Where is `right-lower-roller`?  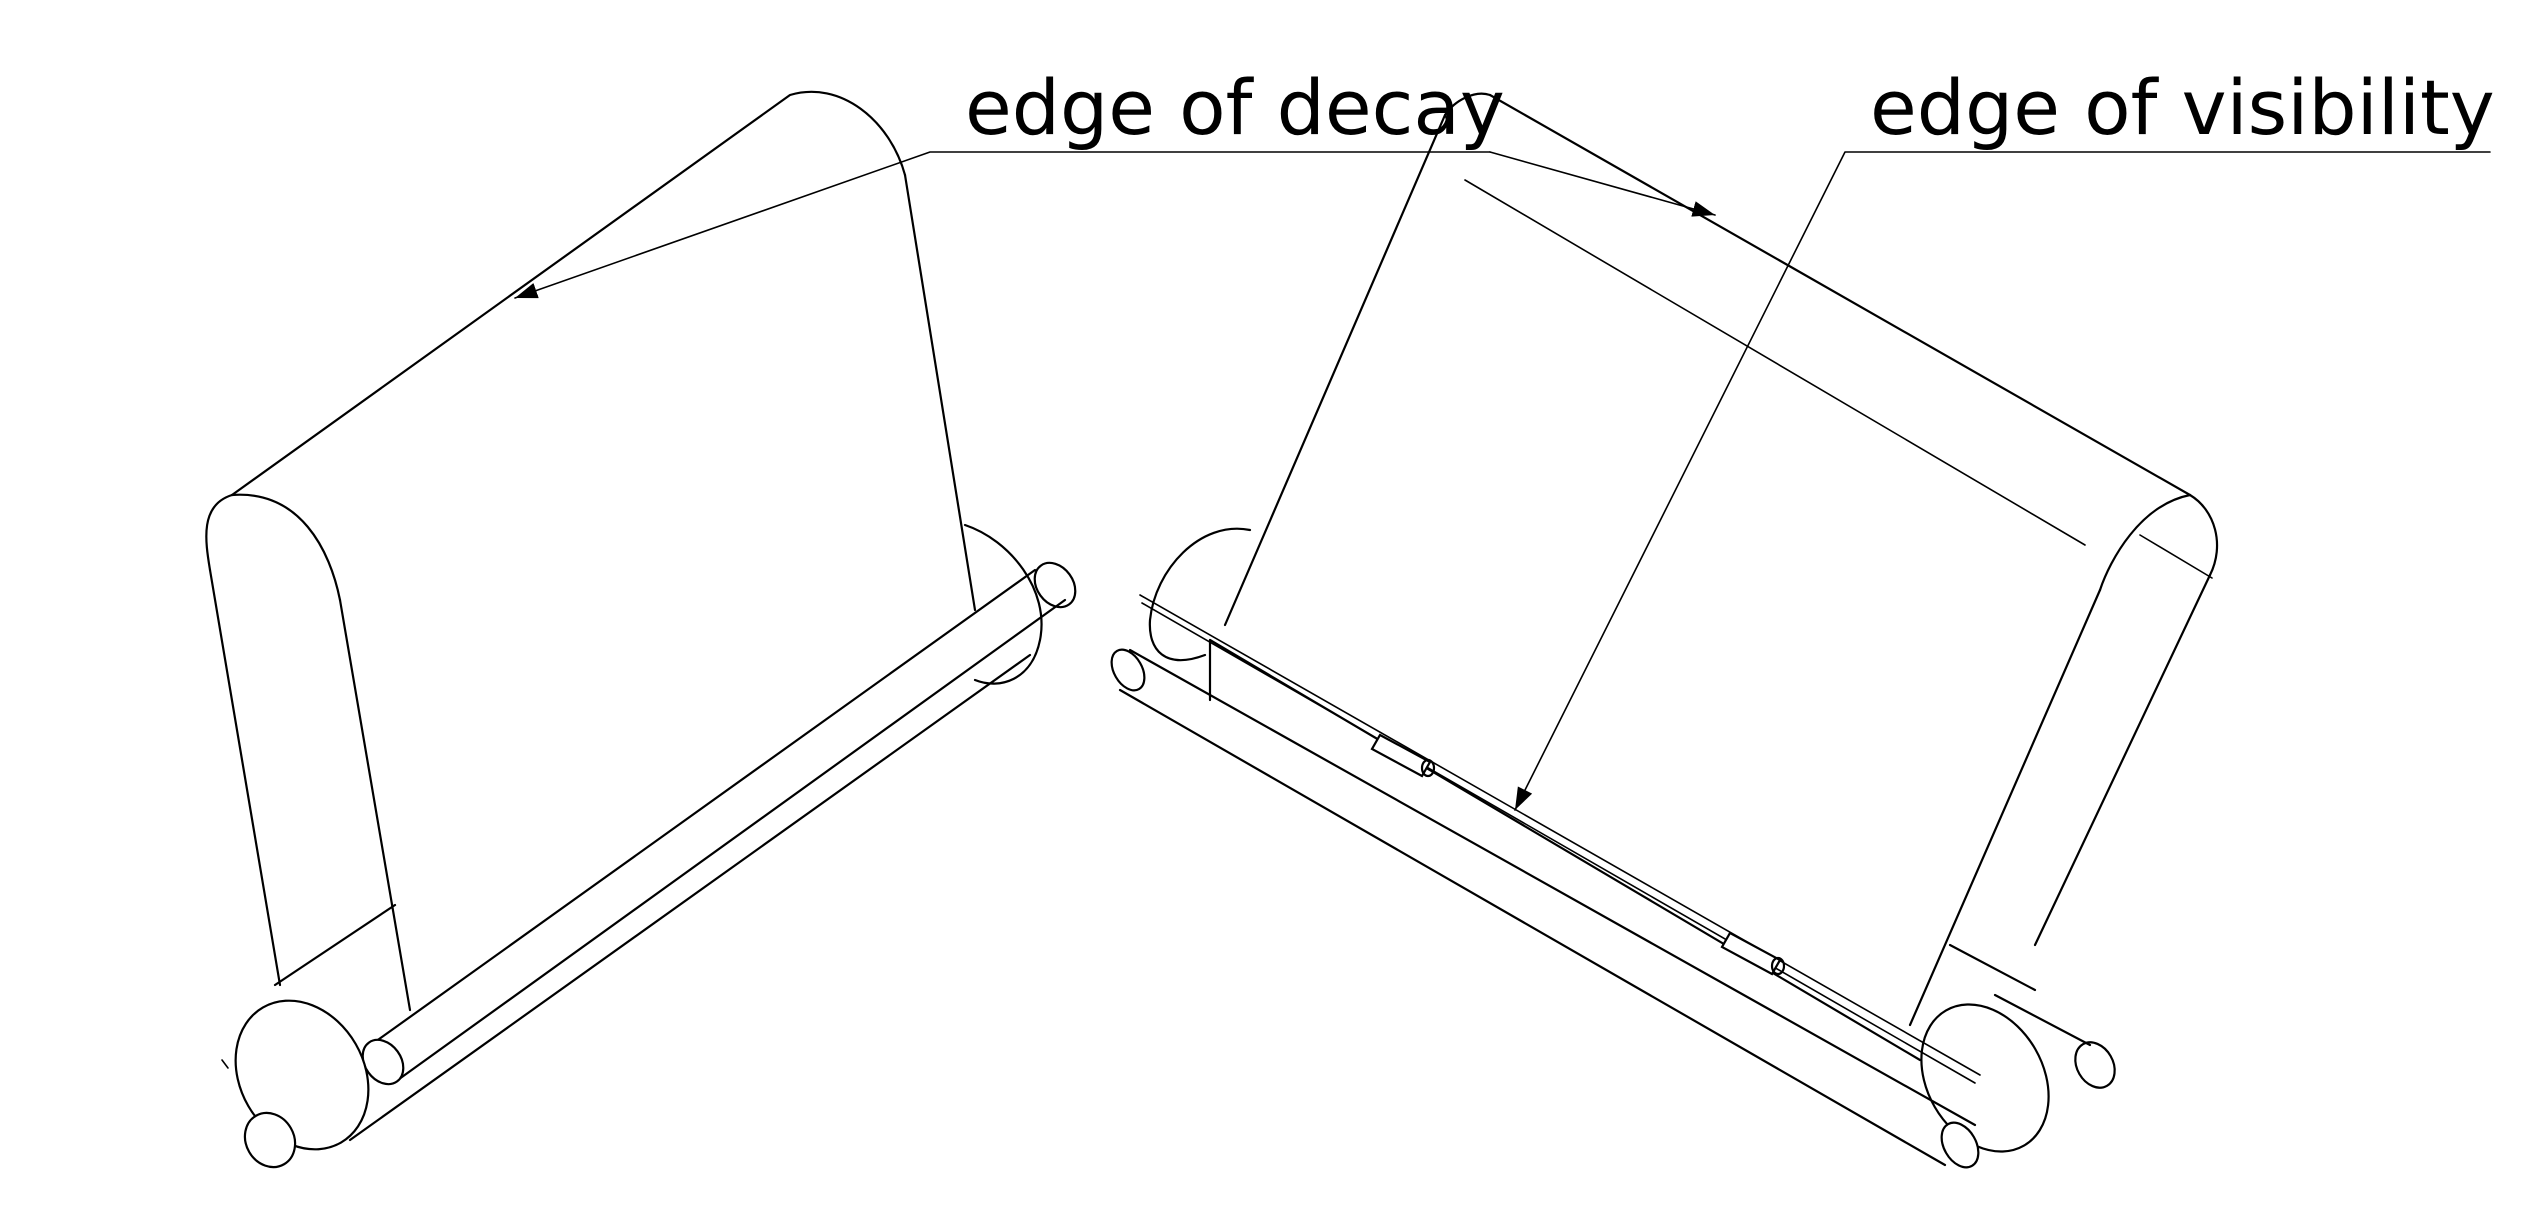 right-lower-roller is located at coordinates (1545, 908).